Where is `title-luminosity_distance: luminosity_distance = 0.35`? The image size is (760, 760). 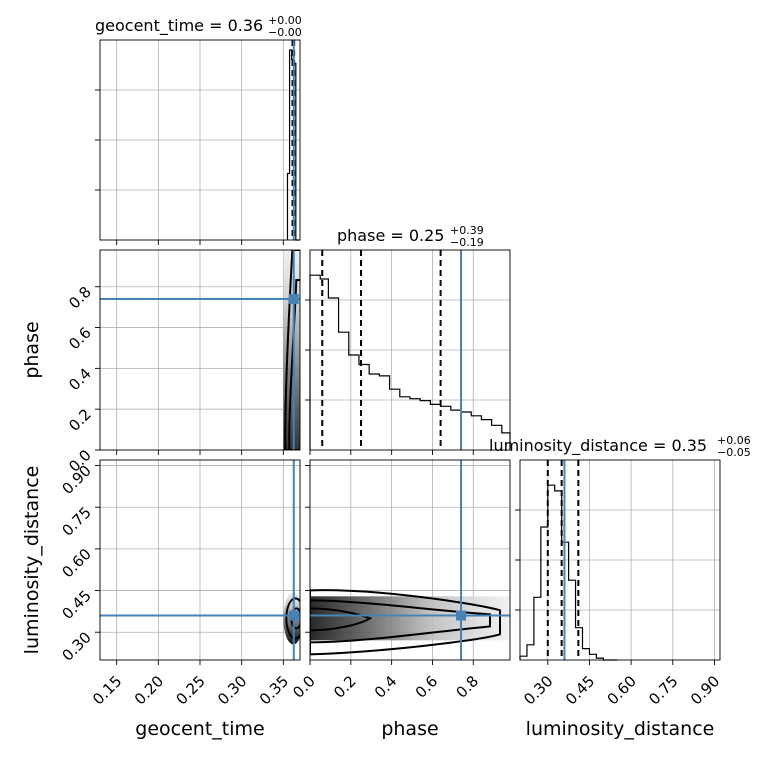
title-luminosity_distance: luminosity_distance = 0.35 is located at coordinates (598, 446).